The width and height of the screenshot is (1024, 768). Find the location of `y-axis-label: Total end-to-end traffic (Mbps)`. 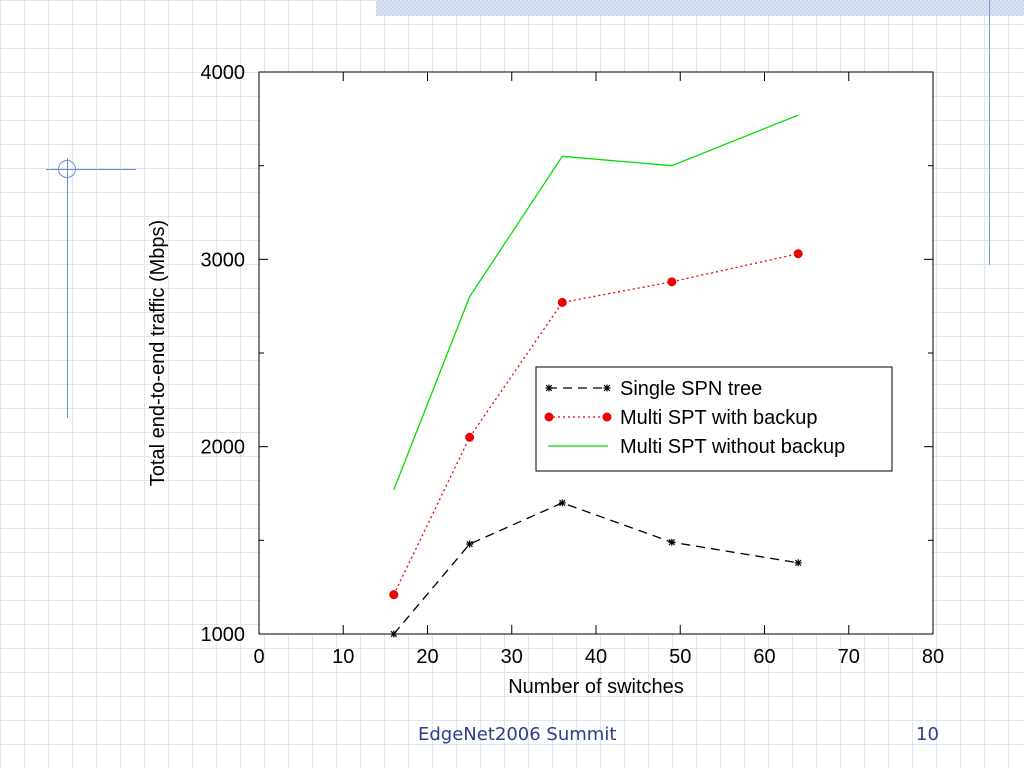

y-axis-label: Total end-to-end traffic (Mbps) is located at coordinates (158, 353).